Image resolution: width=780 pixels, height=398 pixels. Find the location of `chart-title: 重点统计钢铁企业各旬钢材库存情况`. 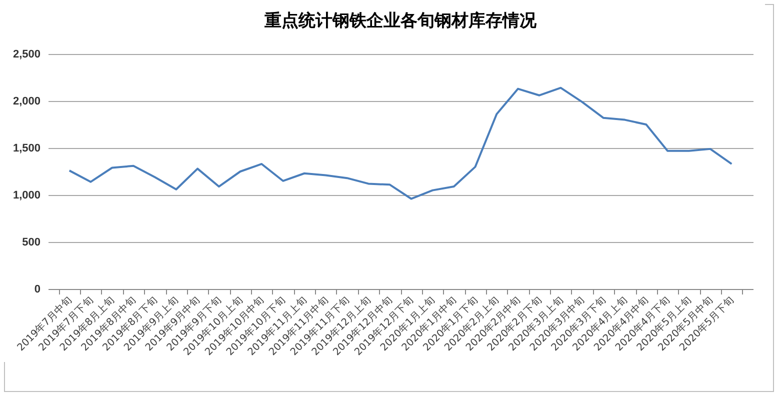

chart-title: 重点统计钢铁企业各旬钢材库存情况 is located at coordinates (401, 21).